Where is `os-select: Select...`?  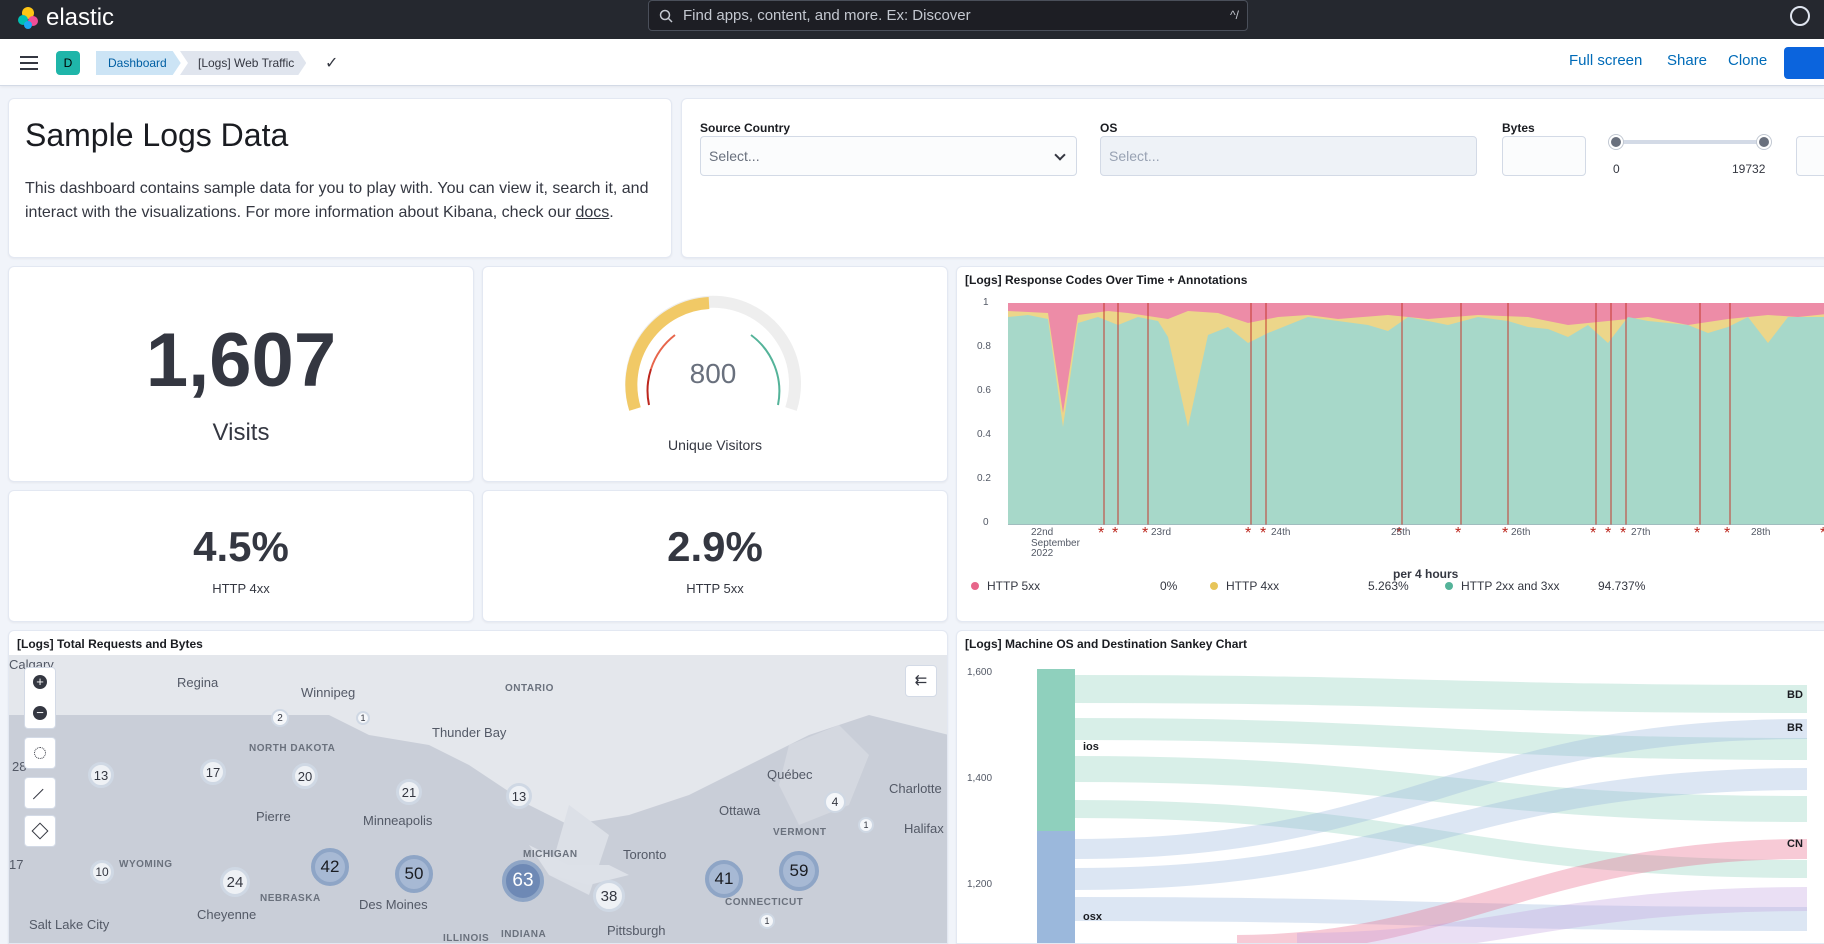
os-select: Select... is located at coordinates (1288, 156).